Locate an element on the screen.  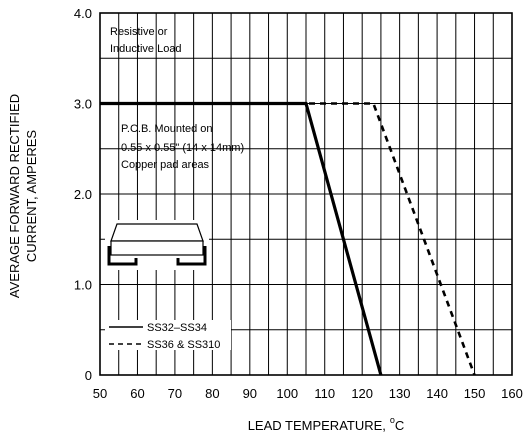
x-tick-label: 60 is located at coordinates (137, 393).